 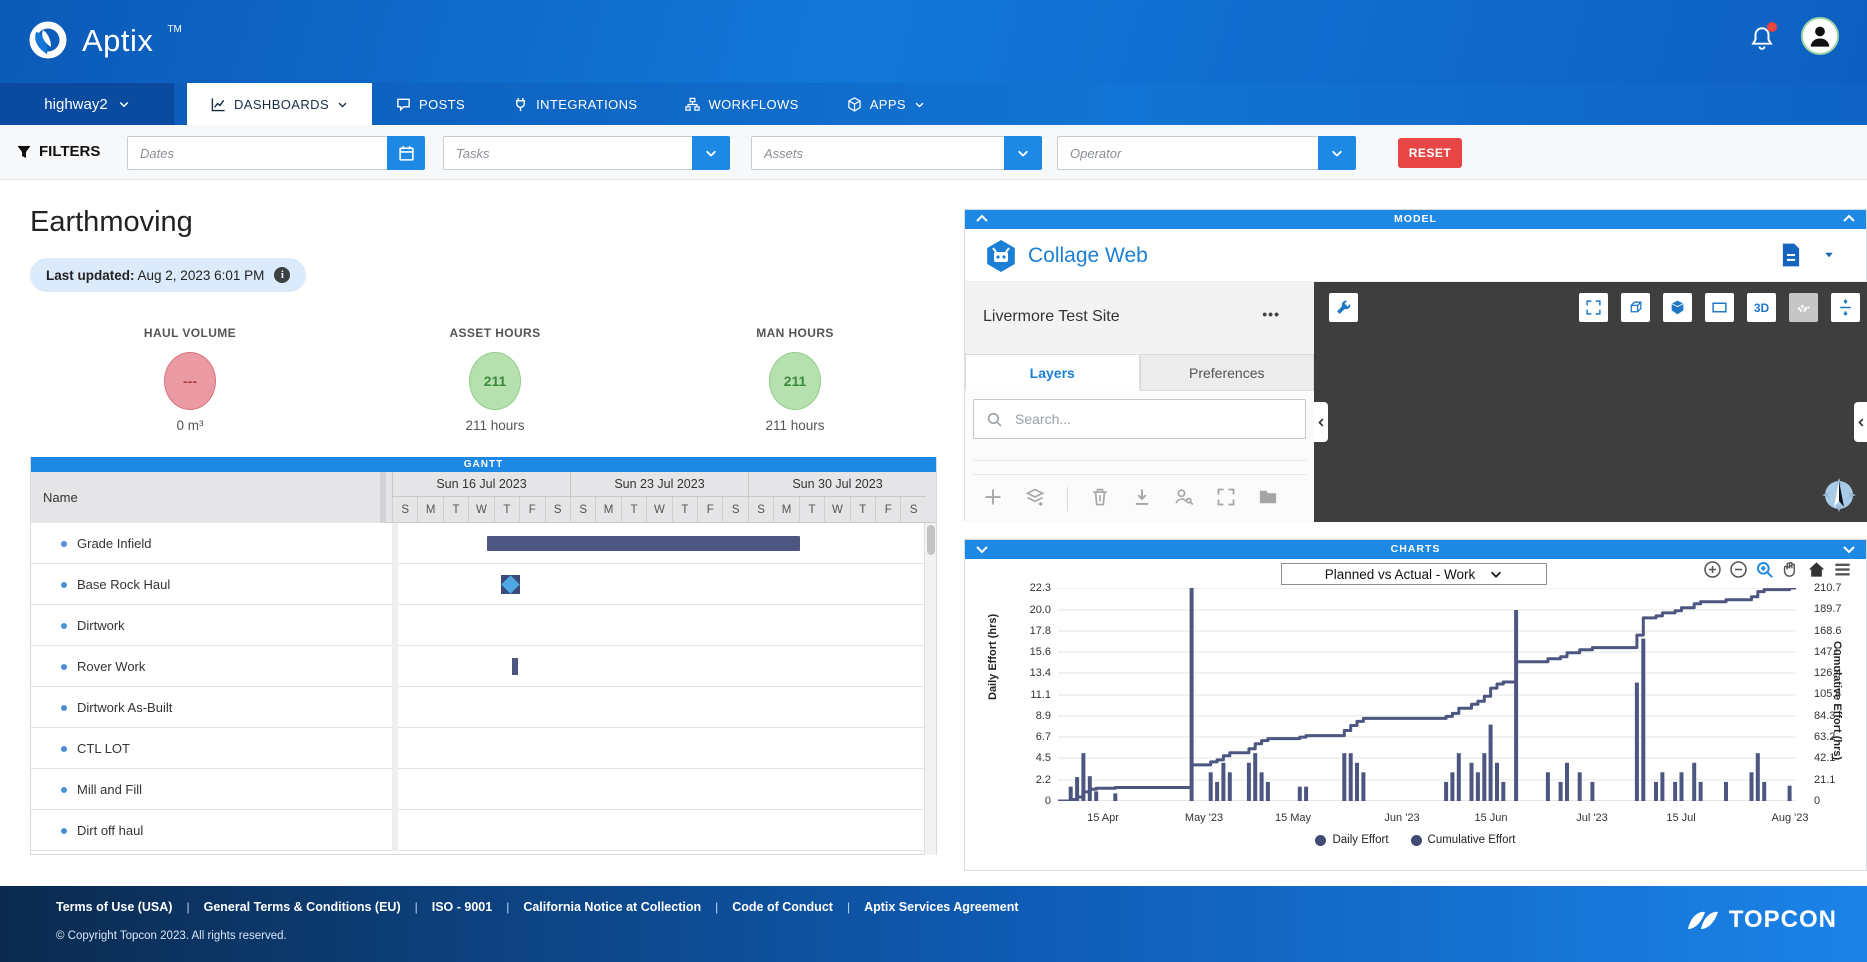 What do you see at coordinates (1023, 153) in the screenshot?
I see `filter-assets-chevron-button` at bounding box center [1023, 153].